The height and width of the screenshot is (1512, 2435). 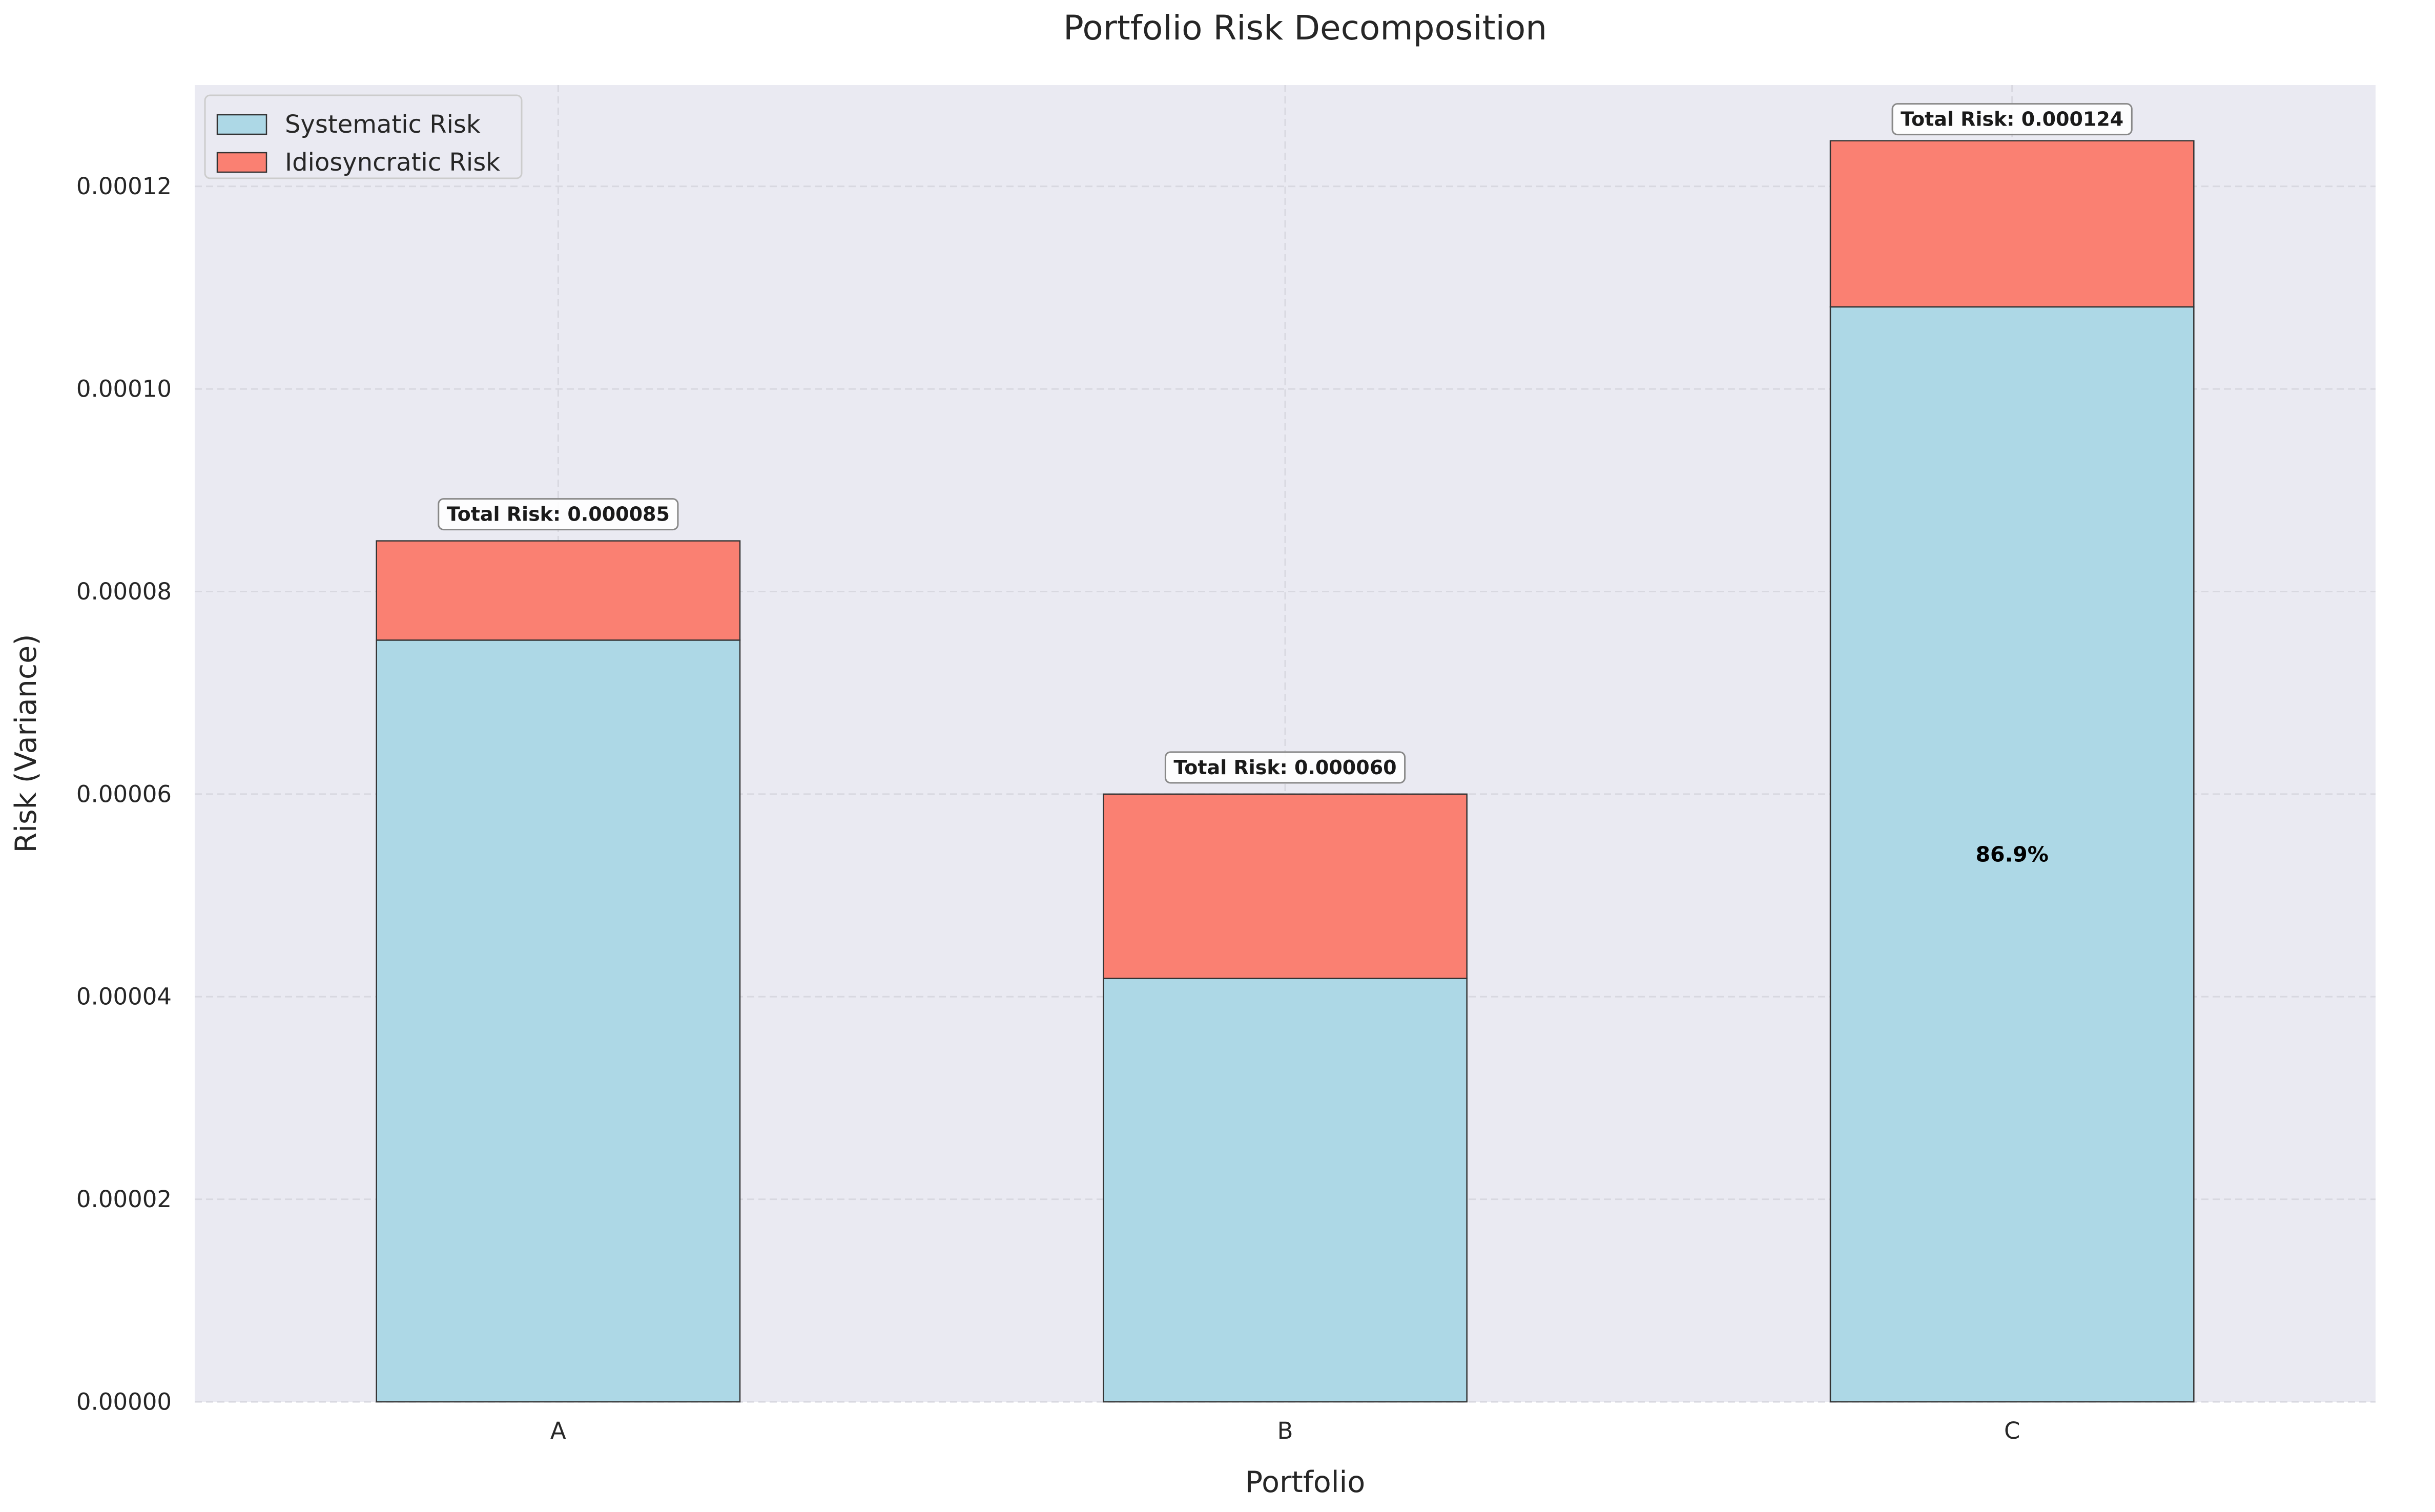 I want to click on chart-title: Portfolio Risk Decomposition, so click(x=1305, y=28).